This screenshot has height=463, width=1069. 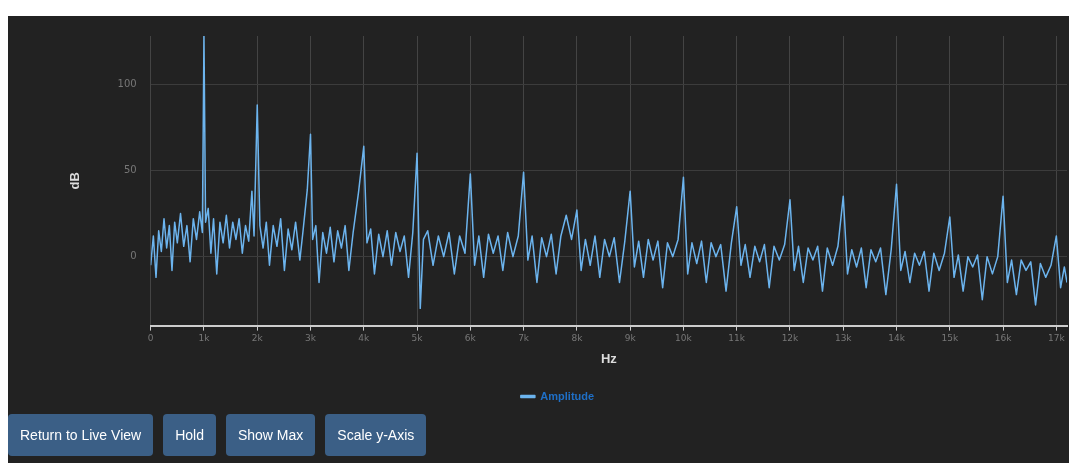 What do you see at coordinates (75, 181) in the screenshot?
I see `y-axis-title: dB` at bounding box center [75, 181].